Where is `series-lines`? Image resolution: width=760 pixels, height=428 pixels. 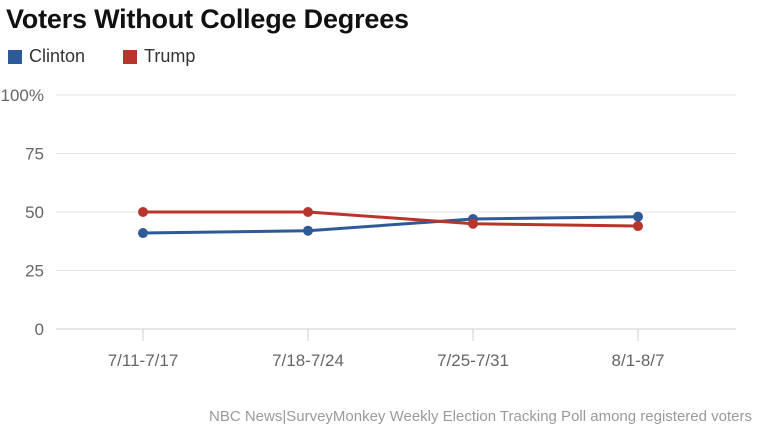
series-lines is located at coordinates (390, 223).